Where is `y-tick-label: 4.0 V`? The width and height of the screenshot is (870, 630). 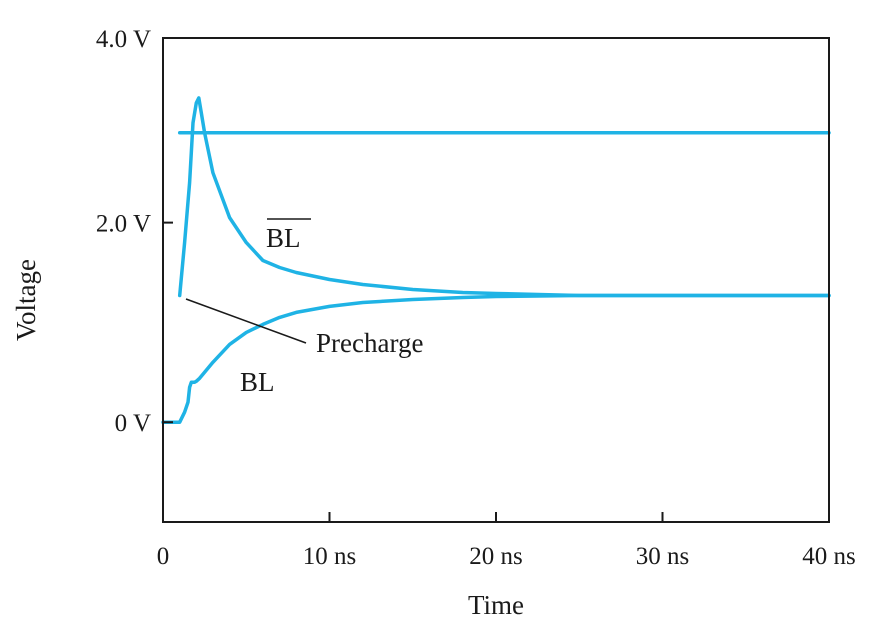
y-tick-label: 4.0 V is located at coordinates (123, 39).